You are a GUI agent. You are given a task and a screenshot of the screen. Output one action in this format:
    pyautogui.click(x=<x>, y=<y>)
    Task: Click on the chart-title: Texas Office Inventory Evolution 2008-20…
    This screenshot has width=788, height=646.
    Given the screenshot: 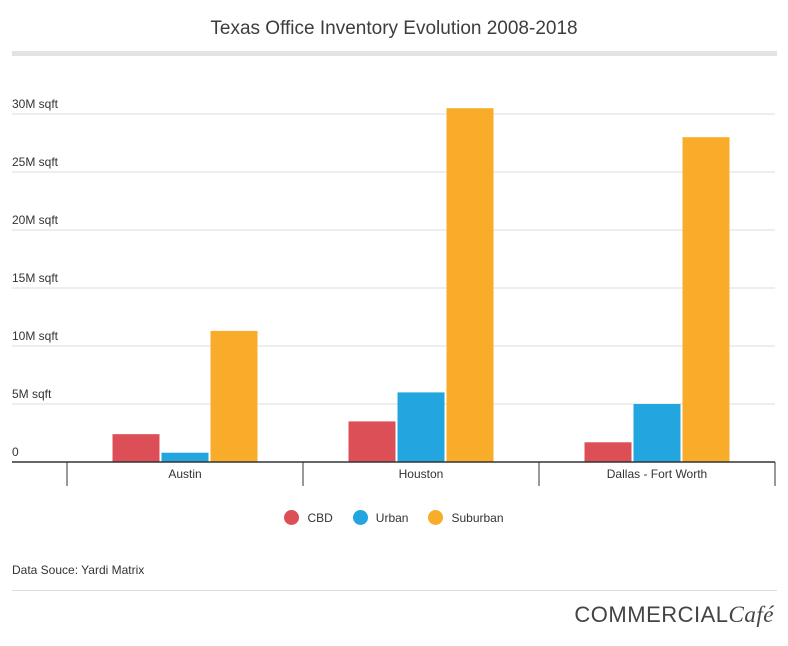 What is the action you would take?
    pyautogui.click(x=394, y=28)
    